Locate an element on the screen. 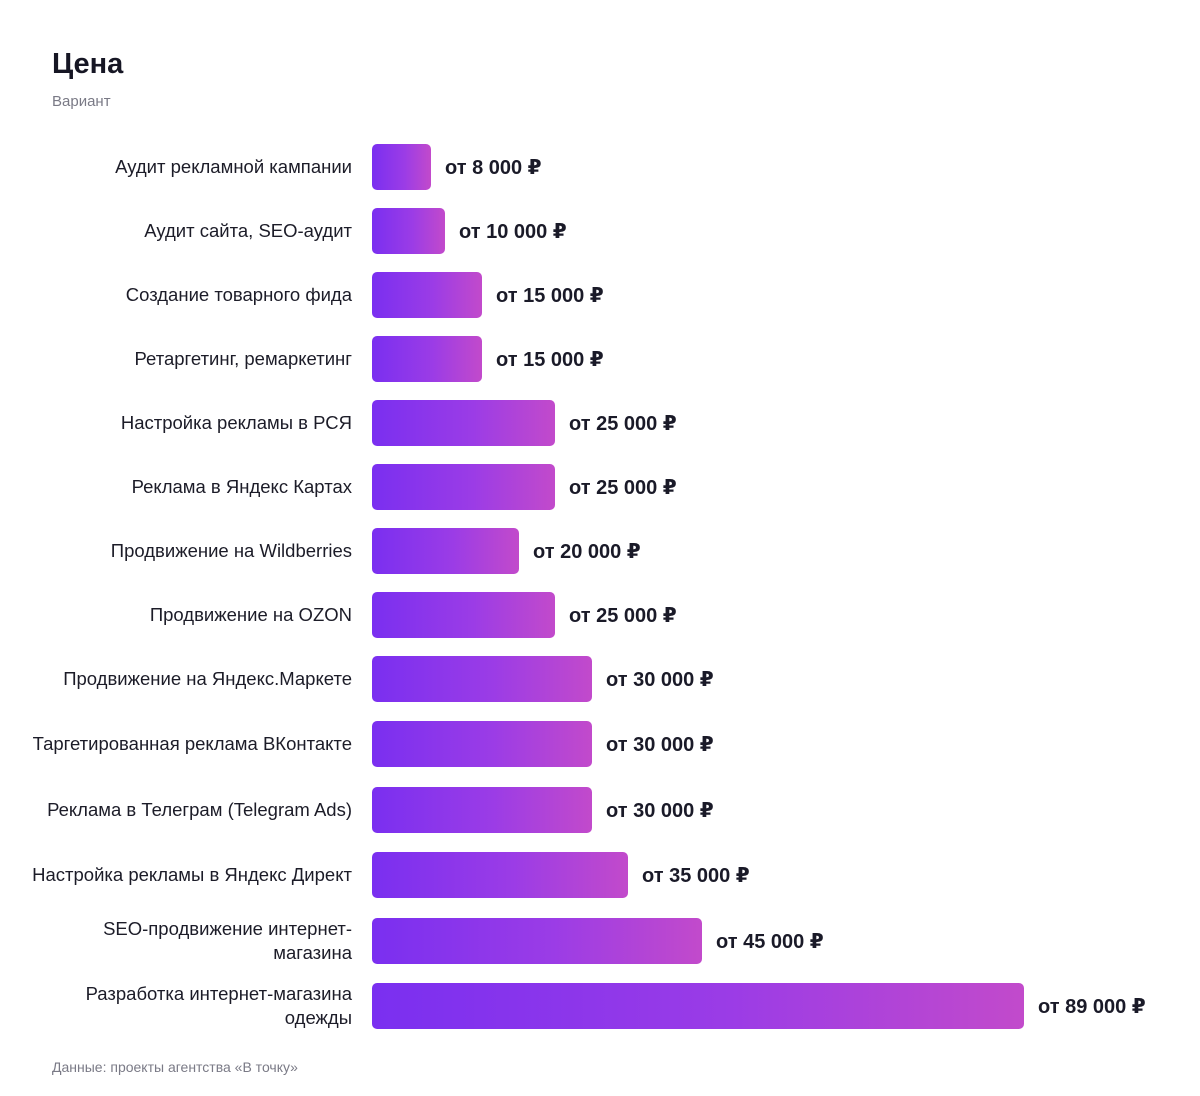  category-label: Продвижение на Wildberries is located at coordinates (231, 550).